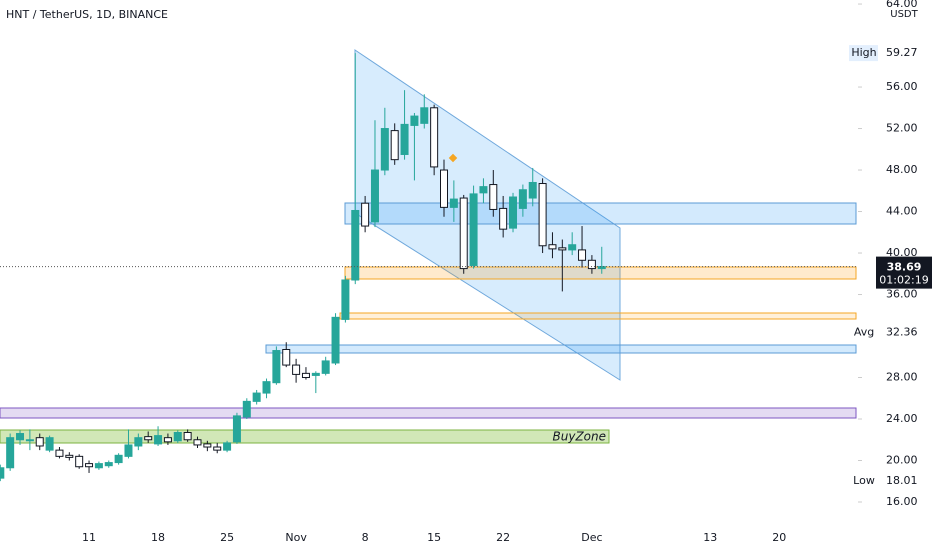  What do you see at coordinates (365, 537) in the screenshot?
I see `x-tick-label: 8` at bounding box center [365, 537].